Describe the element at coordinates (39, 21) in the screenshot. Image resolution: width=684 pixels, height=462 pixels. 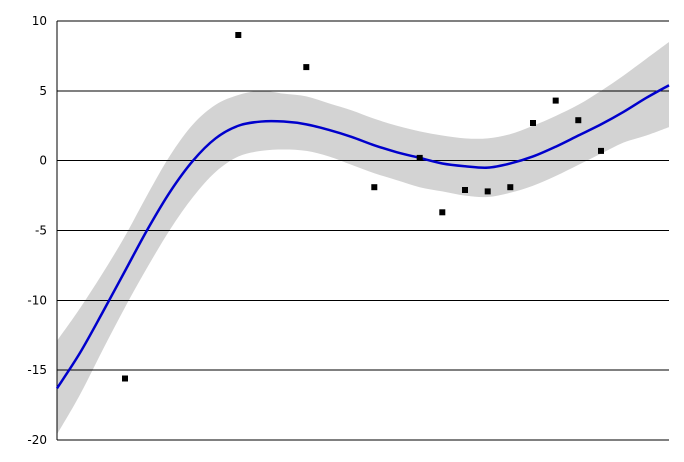
I see `y-tick-label: 10` at that location.